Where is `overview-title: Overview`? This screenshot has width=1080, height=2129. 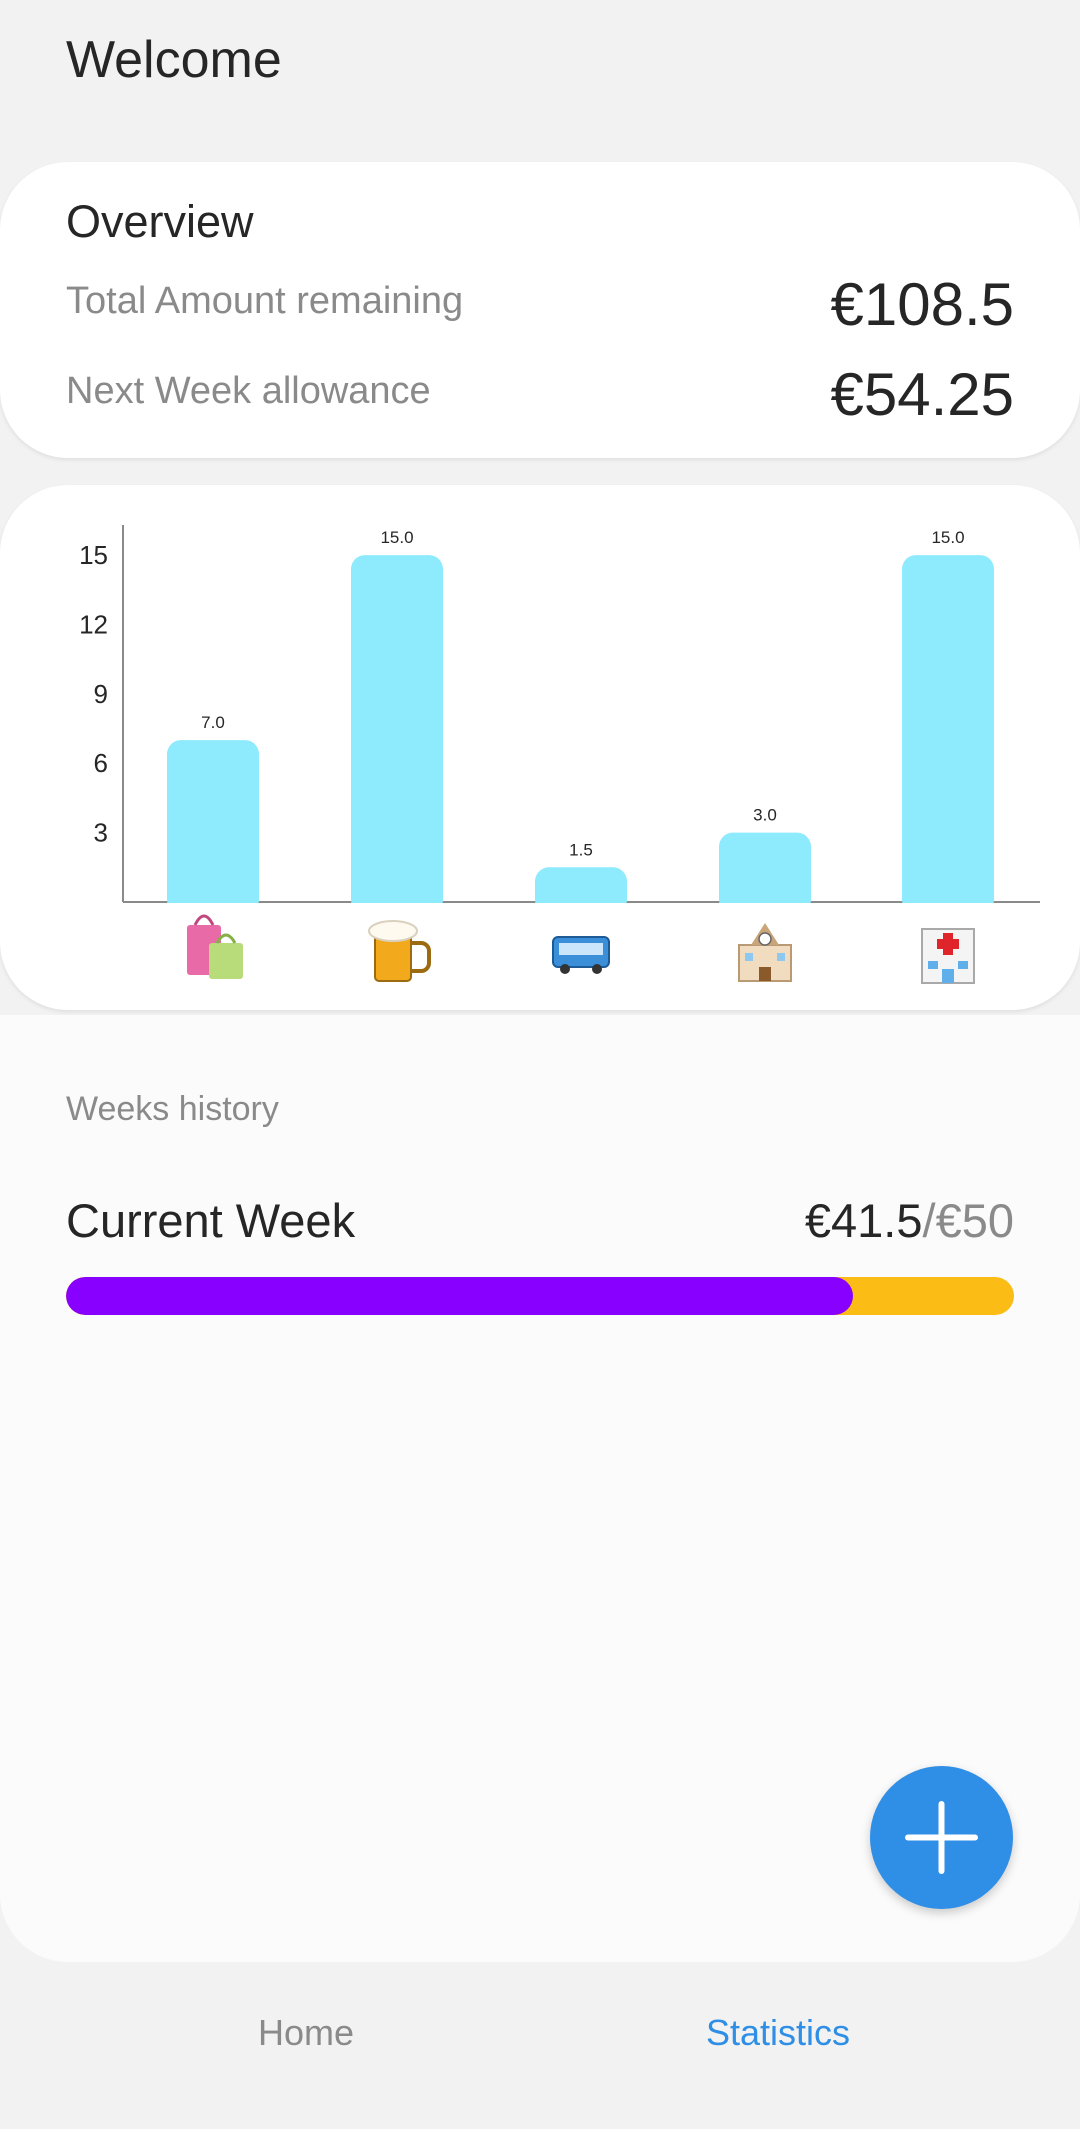 overview-title: Overview is located at coordinates (160, 221).